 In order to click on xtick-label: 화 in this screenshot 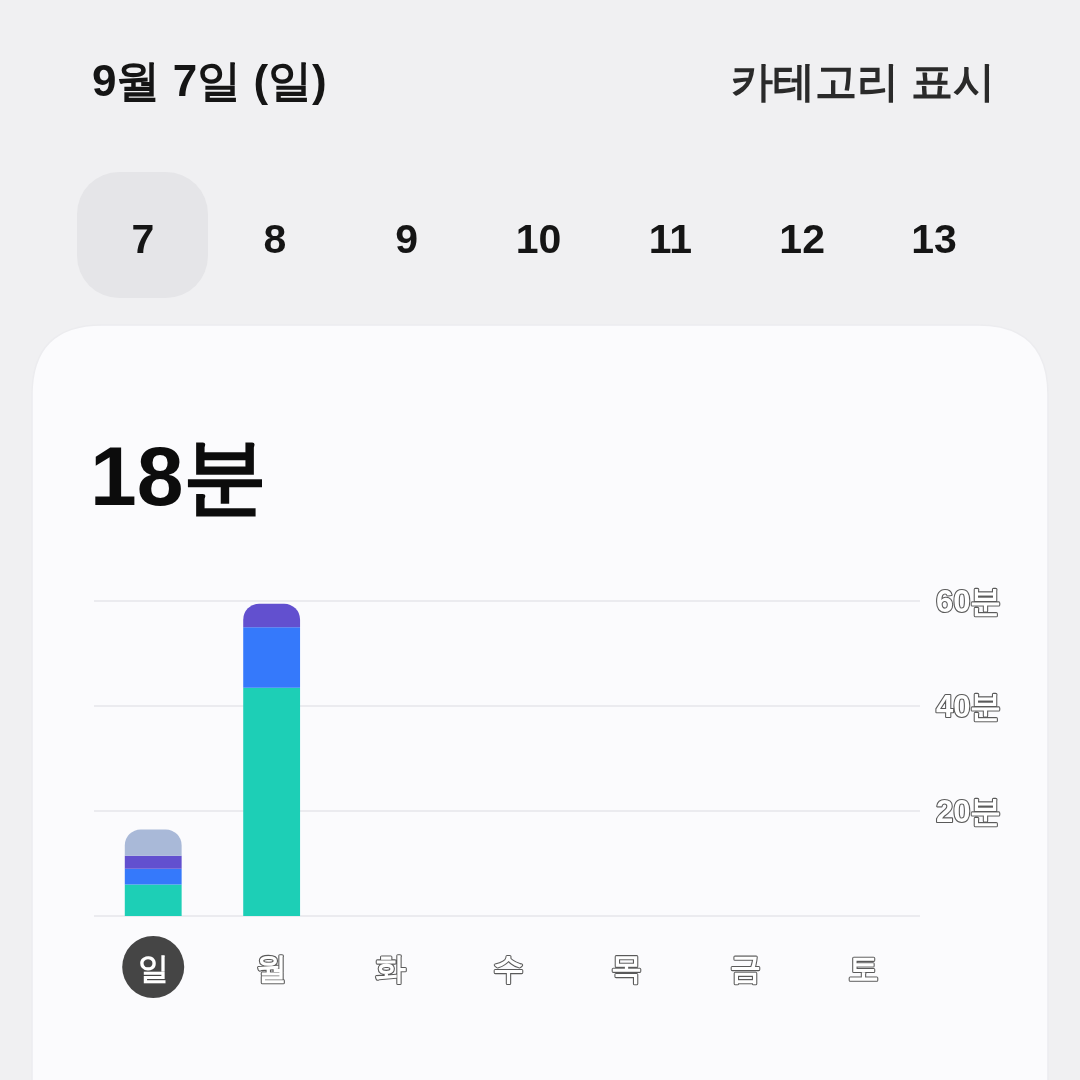, I will do `click(390, 968)`.